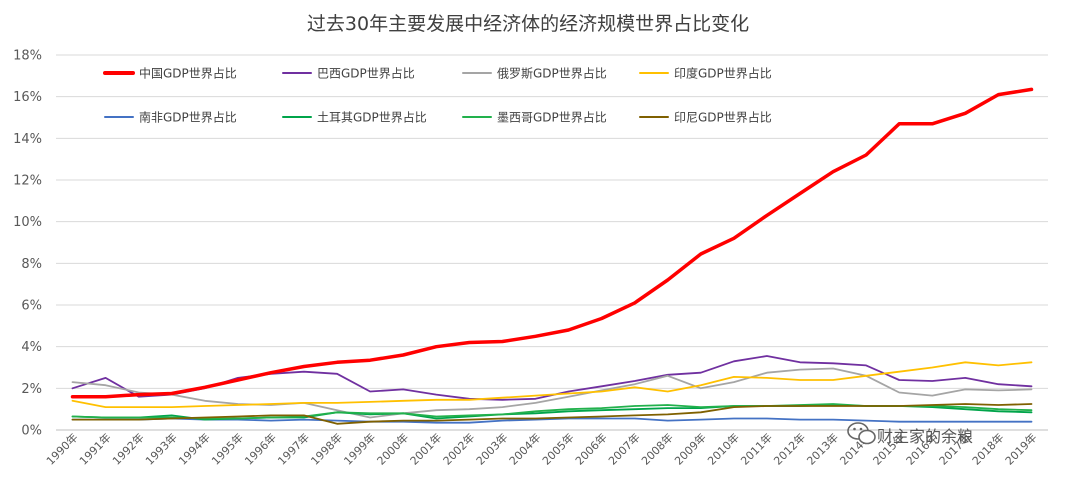 This screenshot has width=1080, height=485. Describe the element at coordinates (623, 448) in the screenshot. I see `x-tick-label: 2007年` at that location.